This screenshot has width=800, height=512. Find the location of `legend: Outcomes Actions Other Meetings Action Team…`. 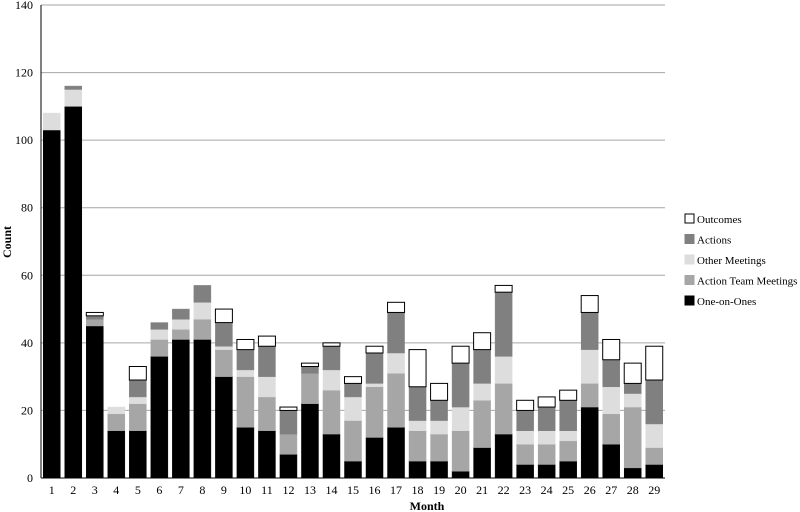

legend: Outcomes Actions Other Meetings Action Team… is located at coordinates (740, 260).